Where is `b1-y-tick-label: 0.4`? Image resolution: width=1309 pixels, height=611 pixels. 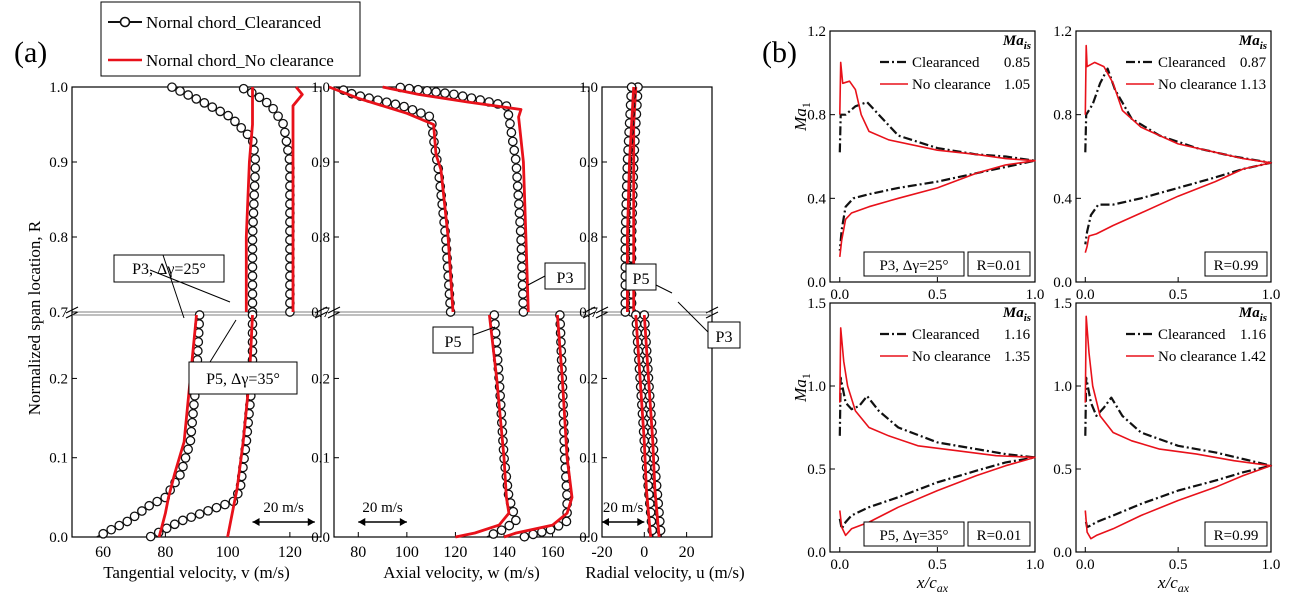
b1-y-tick-label: 0.4 is located at coordinates (816, 199).